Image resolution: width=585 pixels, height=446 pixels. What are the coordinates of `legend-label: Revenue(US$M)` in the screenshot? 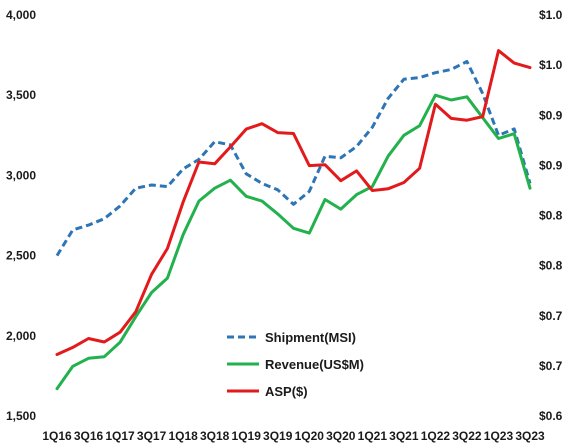 It's located at (314, 364).